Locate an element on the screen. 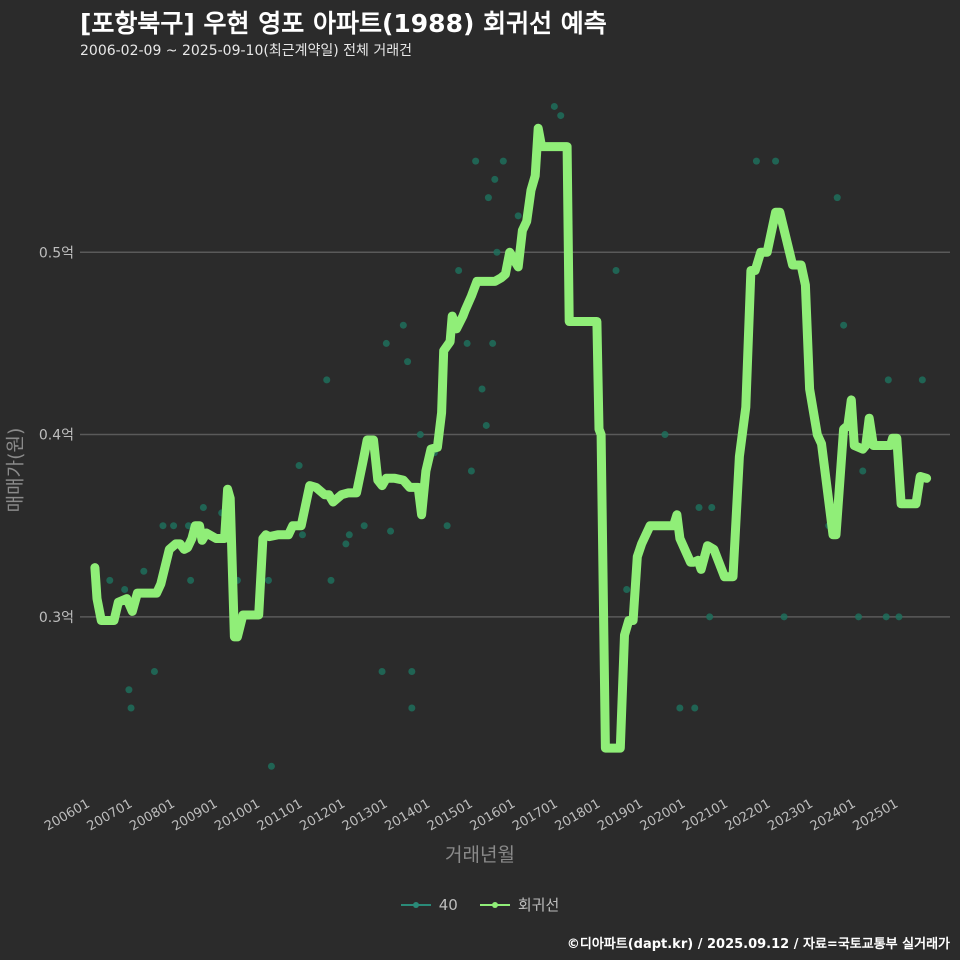 The image size is (960, 960). chart-subtitle: 2006-02-09 ~ 2025-09-10(최근계약일) 전체 거래건 is located at coordinates (246, 51).